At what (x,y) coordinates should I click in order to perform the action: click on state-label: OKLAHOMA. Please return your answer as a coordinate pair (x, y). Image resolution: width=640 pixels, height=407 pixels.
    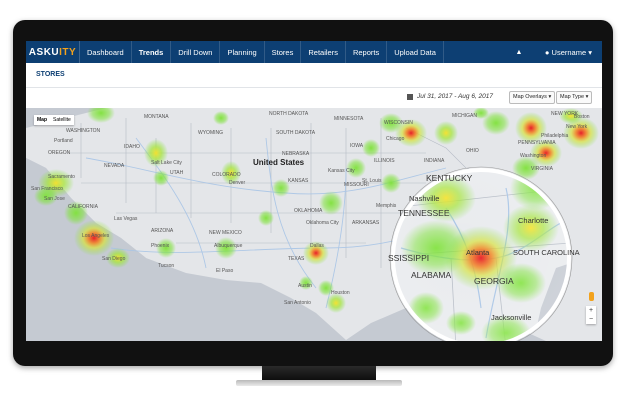
    Looking at the image, I should click on (308, 211).